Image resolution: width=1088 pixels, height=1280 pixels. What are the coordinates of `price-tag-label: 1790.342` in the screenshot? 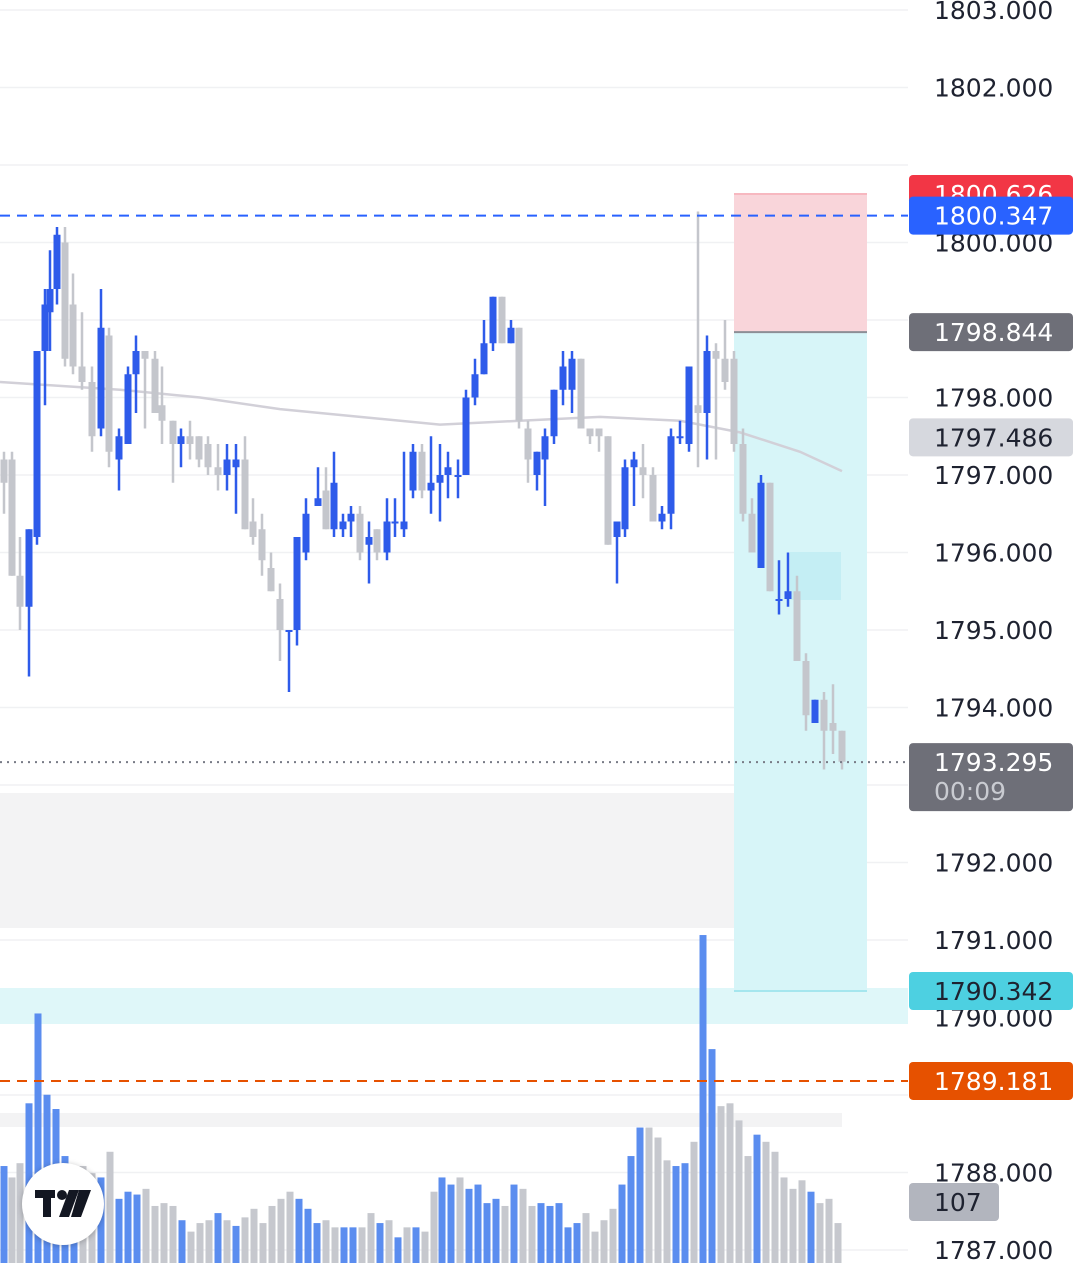 It's located at (993, 991).